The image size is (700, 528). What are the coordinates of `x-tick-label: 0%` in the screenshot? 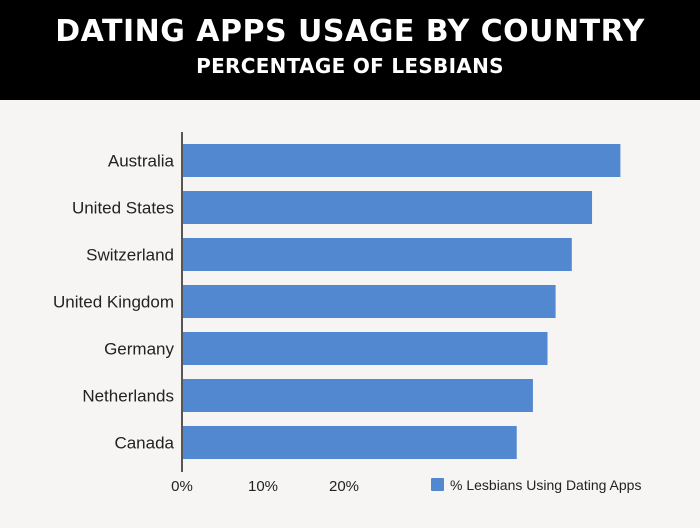 It's located at (182, 486).